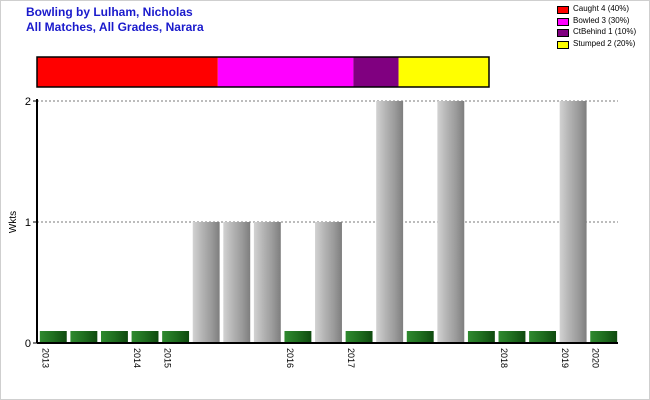  What do you see at coordinates (127, 72) in the screenshot?
I see `stack-segment-caught` at bounding box center [127, 72].